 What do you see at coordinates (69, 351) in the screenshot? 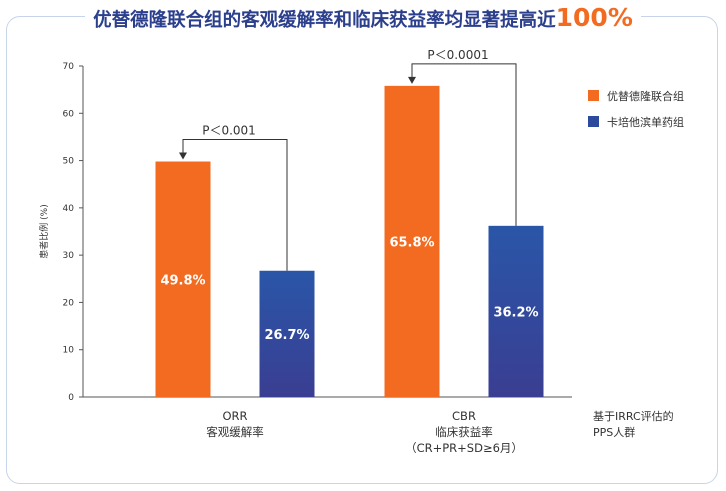
I see `y-tick-label: 10` at bounding box center [69, 351].